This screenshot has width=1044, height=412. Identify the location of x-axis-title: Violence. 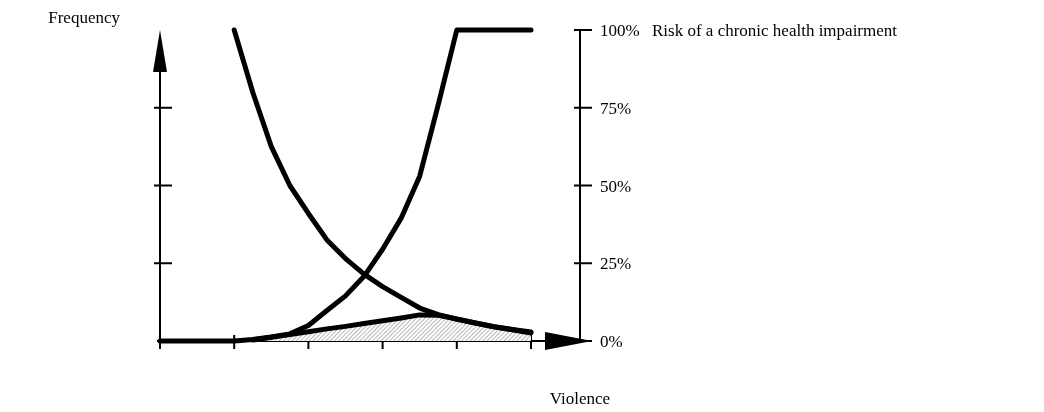
(580, 398).